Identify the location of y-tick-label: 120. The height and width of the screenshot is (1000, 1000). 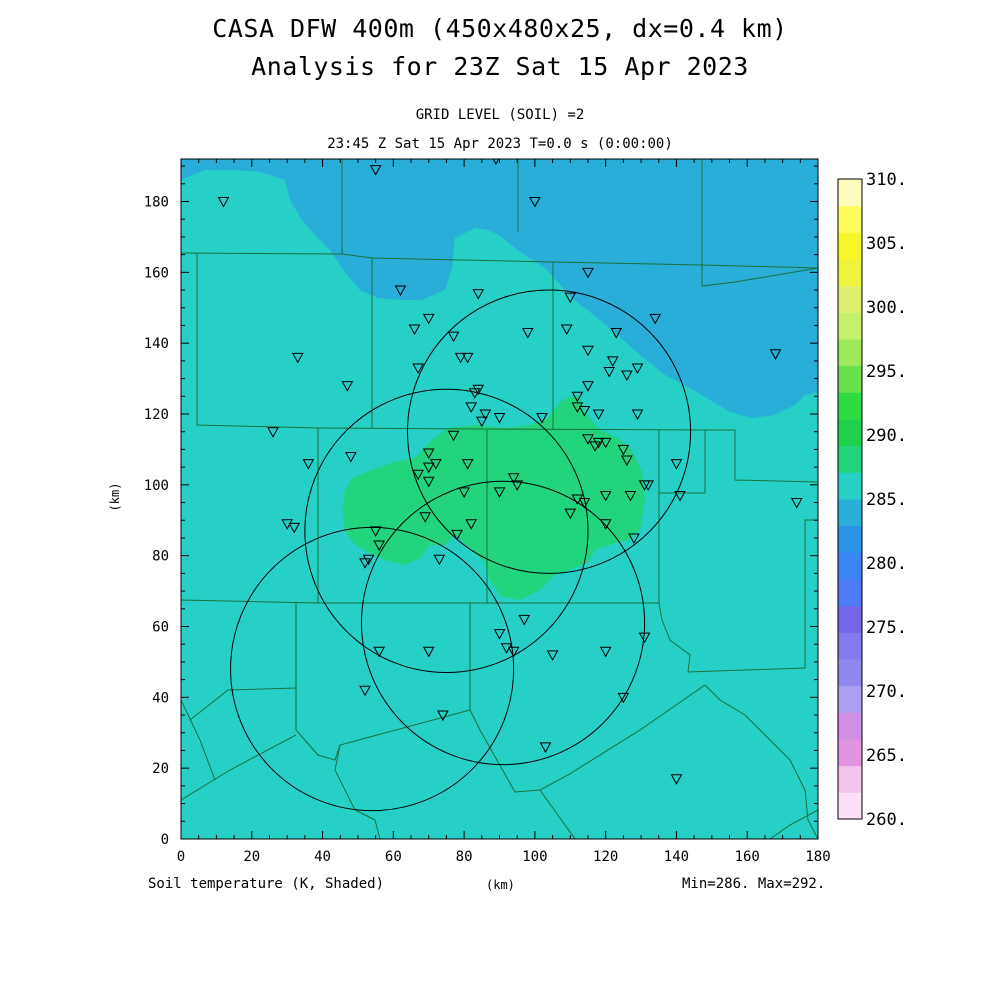
(156, 415).